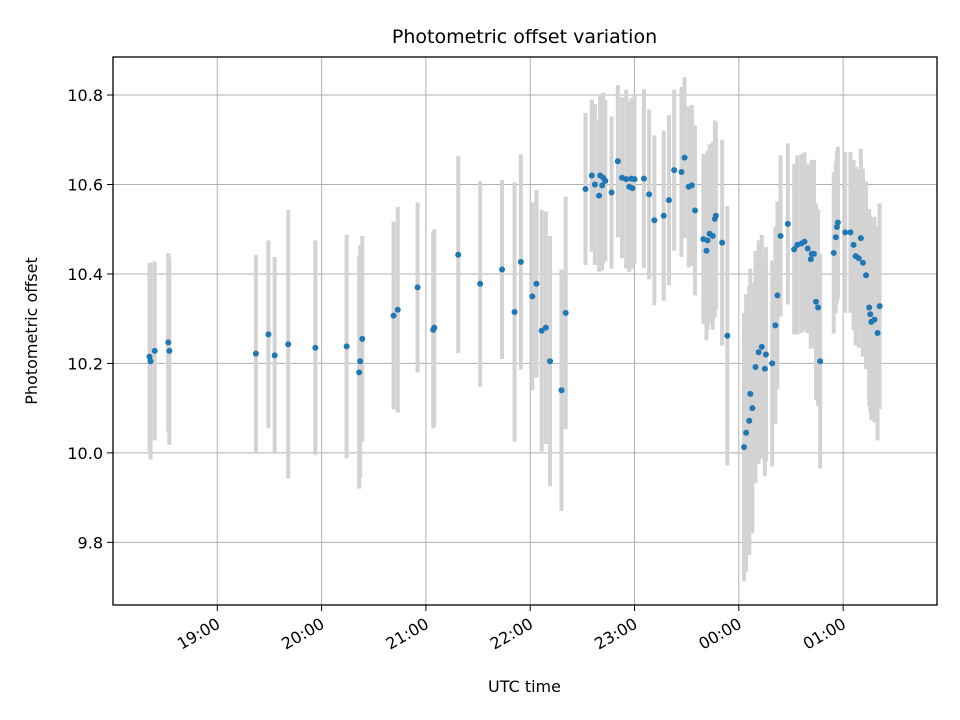  What do you see at coordinates (85, 363) in the screenshot?
I see `y-tick-label: 10.2` at bounding box center [85, 363].